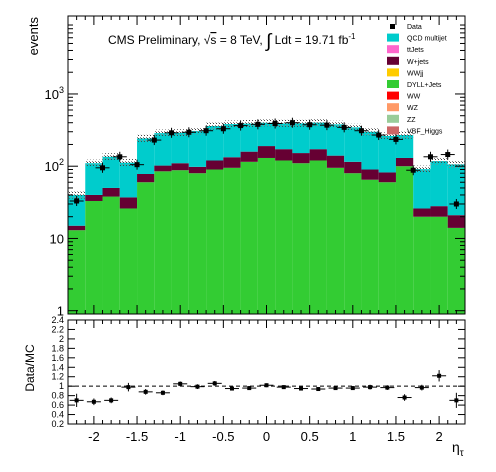  What do you see at coordinates (458, 449) in the screenshot?
I see `x-axis-label: ητ` at bounding box center [458, 449].